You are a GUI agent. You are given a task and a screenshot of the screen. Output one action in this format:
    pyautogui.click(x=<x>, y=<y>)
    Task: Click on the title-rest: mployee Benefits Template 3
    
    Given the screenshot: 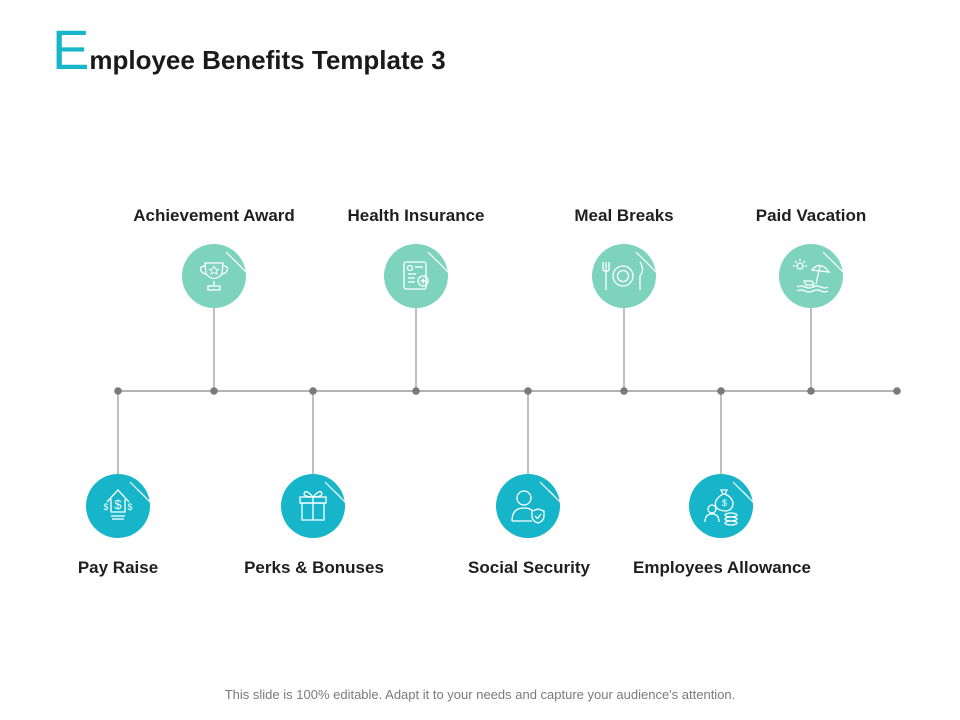 What is the action you would take?
    pyautogui.click(x=267, y=60)
    